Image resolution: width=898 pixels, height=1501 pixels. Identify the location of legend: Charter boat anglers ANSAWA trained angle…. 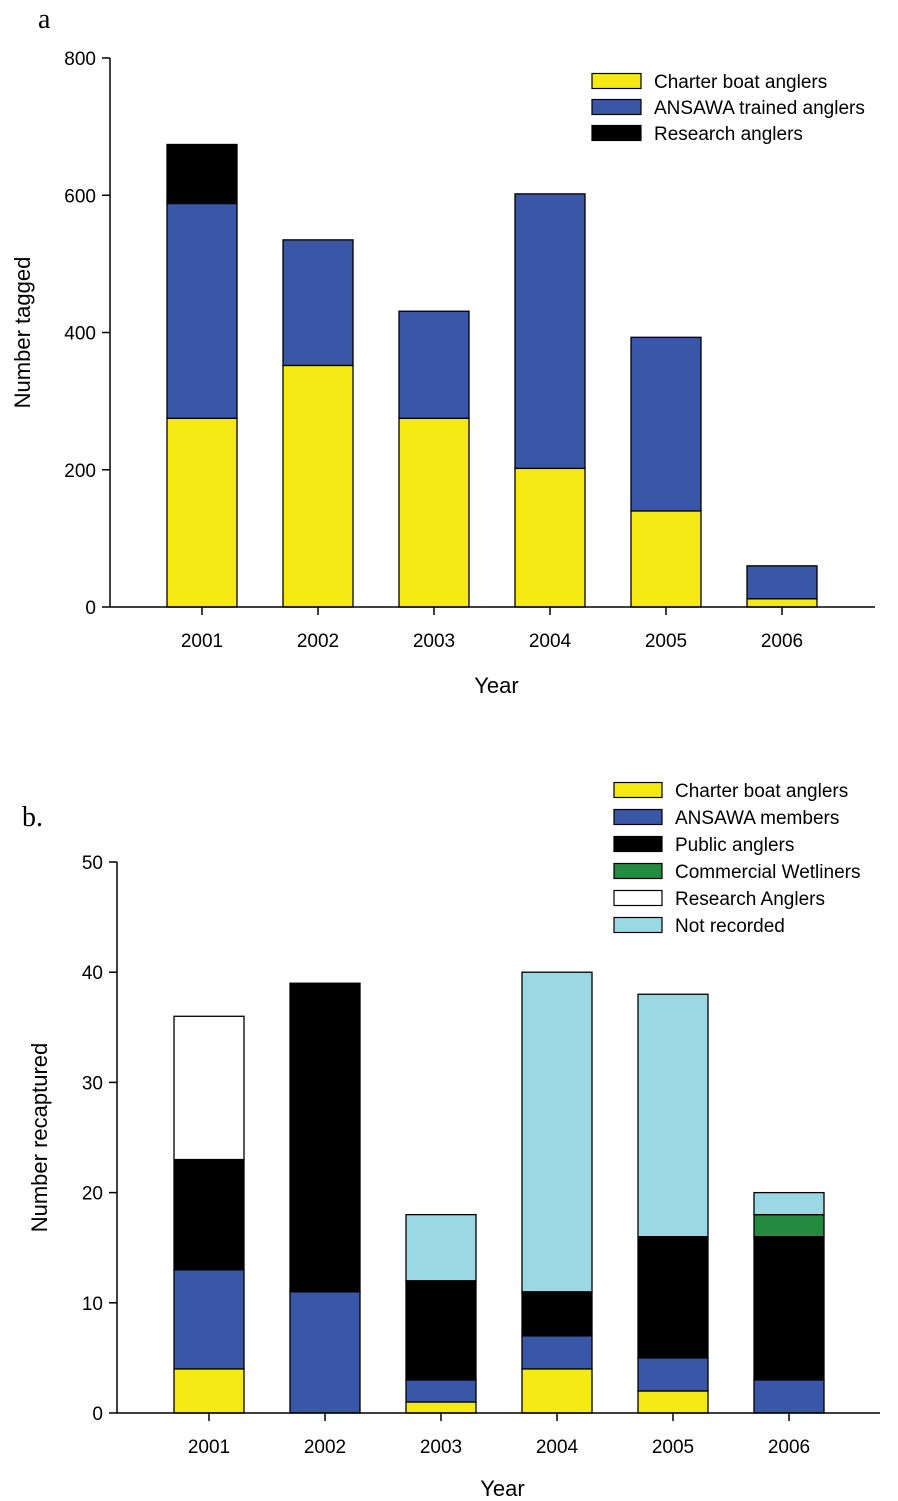
(728, 108).